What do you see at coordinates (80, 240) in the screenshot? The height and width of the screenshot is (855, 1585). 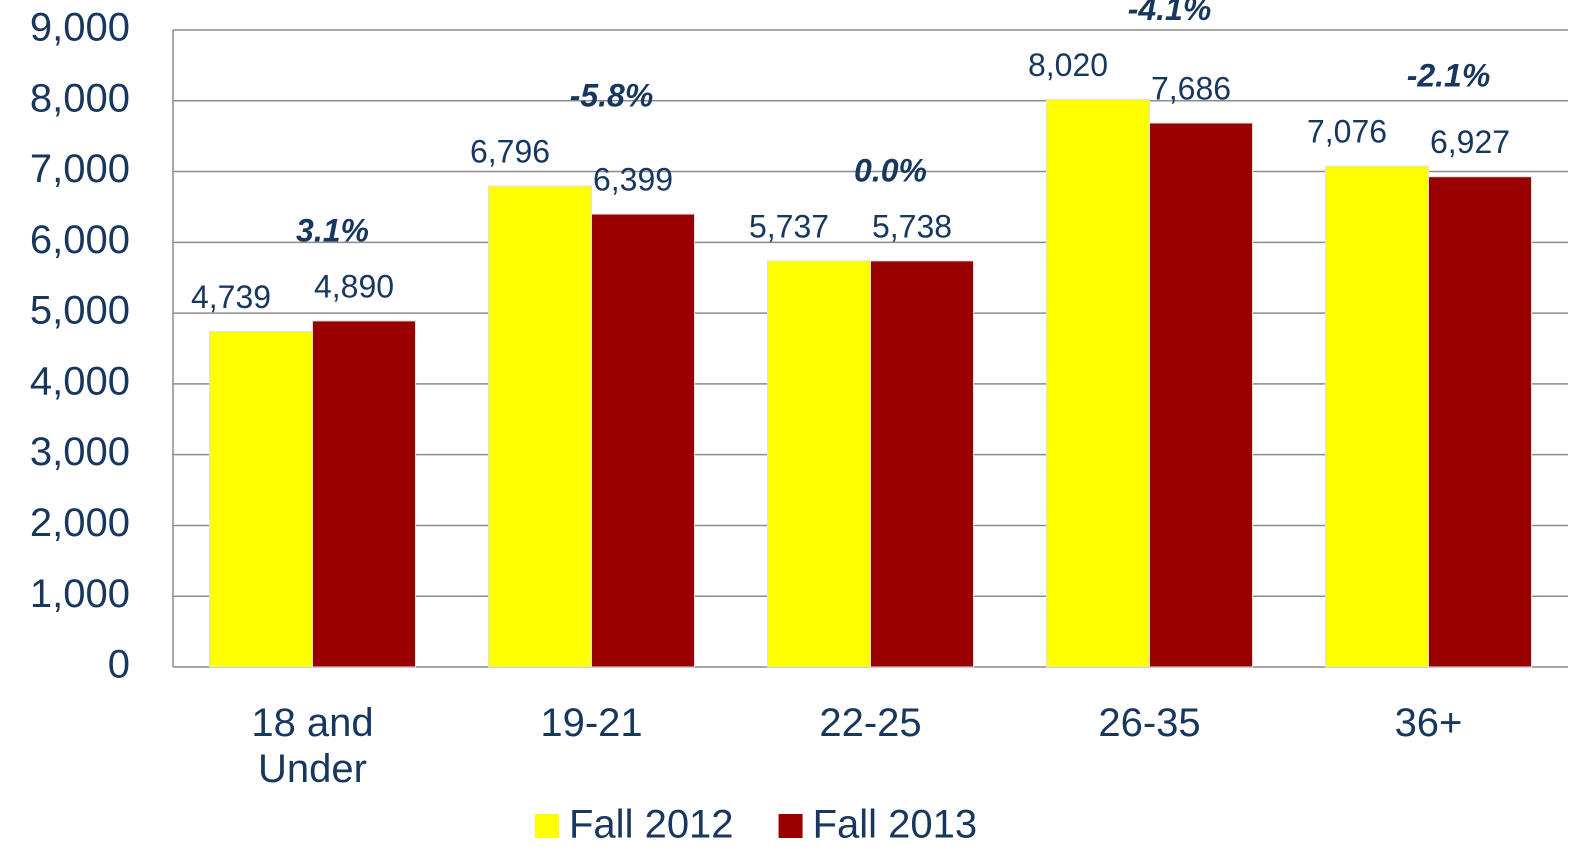 I see `y-tick-label: 6,000` at bounding box center [80, 240].